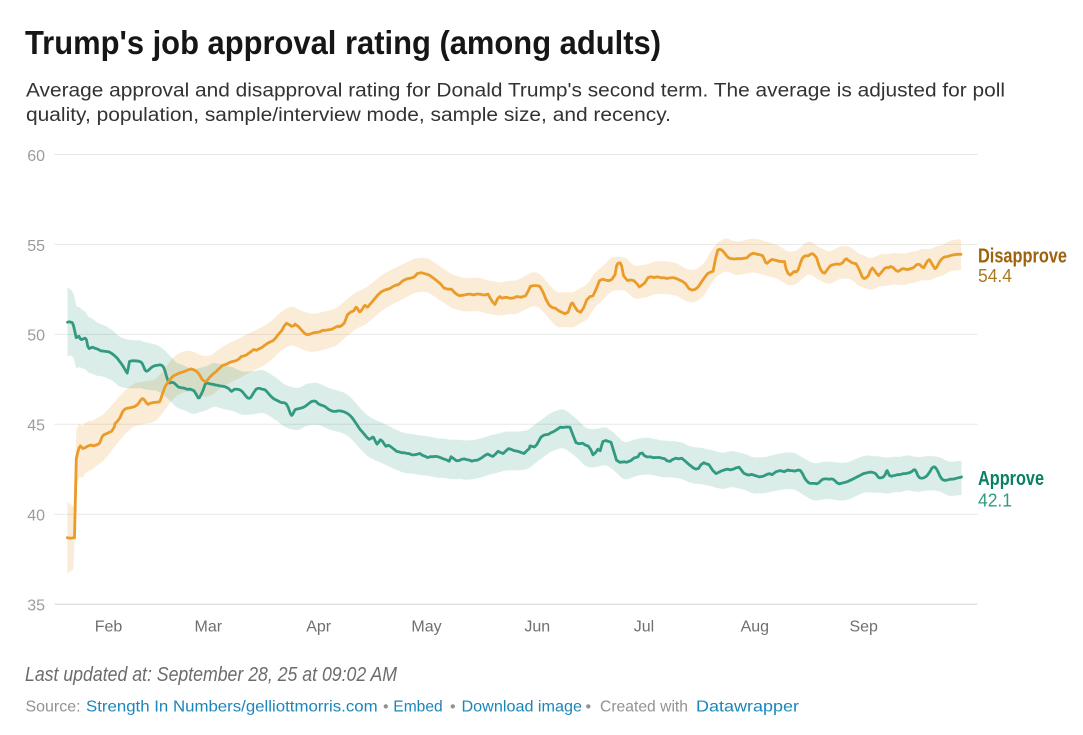 This screenshot has height=735, width=1083. I want to click on svg-text: 42.1, so click(995, 501).